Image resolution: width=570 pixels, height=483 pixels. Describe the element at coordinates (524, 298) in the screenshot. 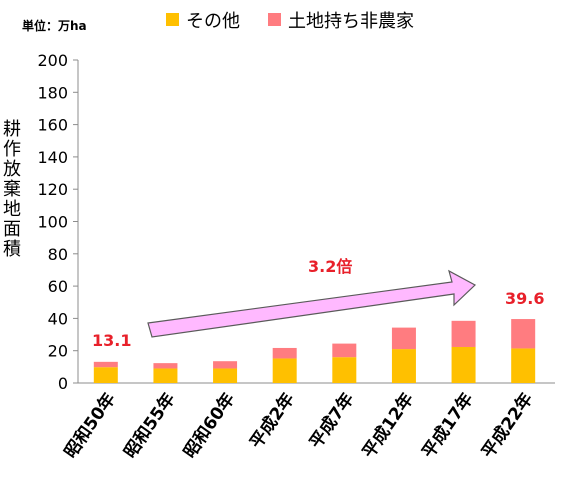

I see `annotation-end-value: 39.6` at that location.